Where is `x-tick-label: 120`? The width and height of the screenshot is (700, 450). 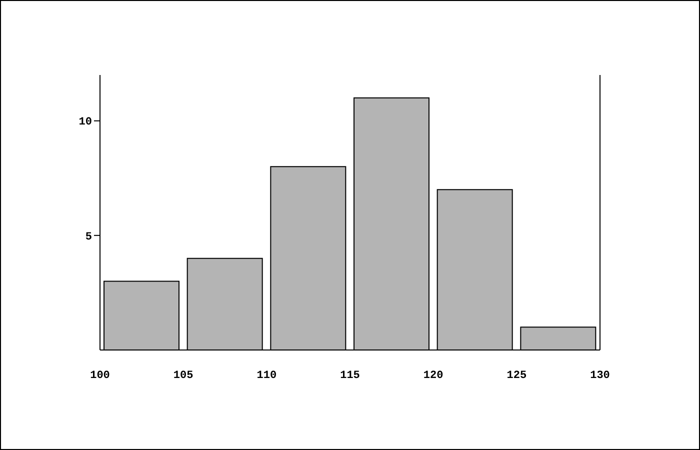 x-tick-label: 120 is located at coordinates (433, 376).